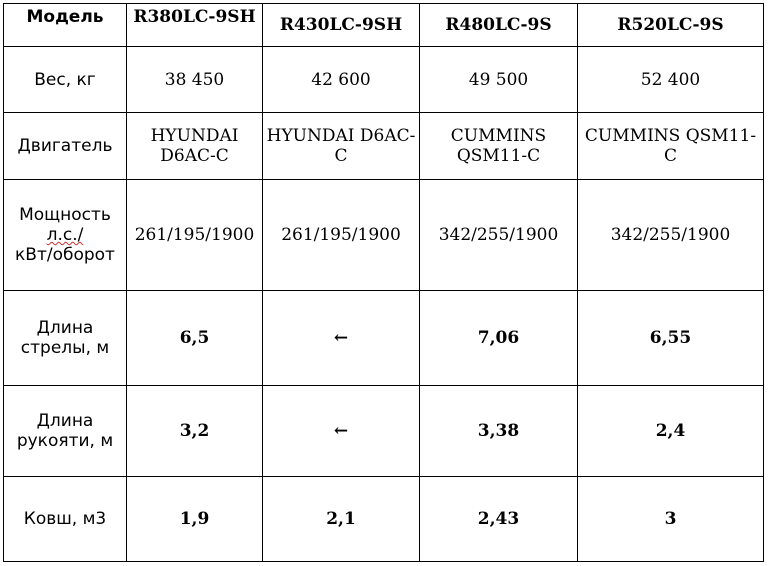  I want to click on cell-value: 3,38, so click(498, 431).